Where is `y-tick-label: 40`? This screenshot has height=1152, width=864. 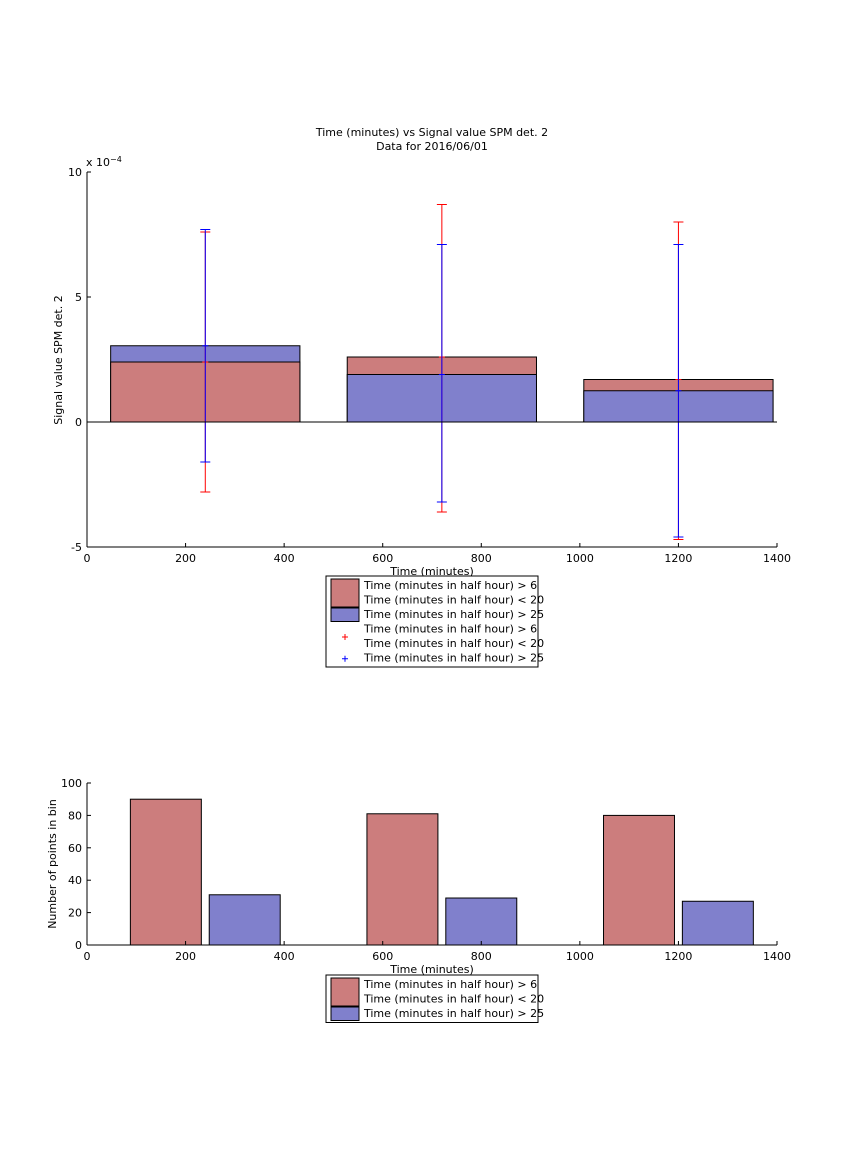 y-tick-label: 40 is located at coordinates (75, 880).